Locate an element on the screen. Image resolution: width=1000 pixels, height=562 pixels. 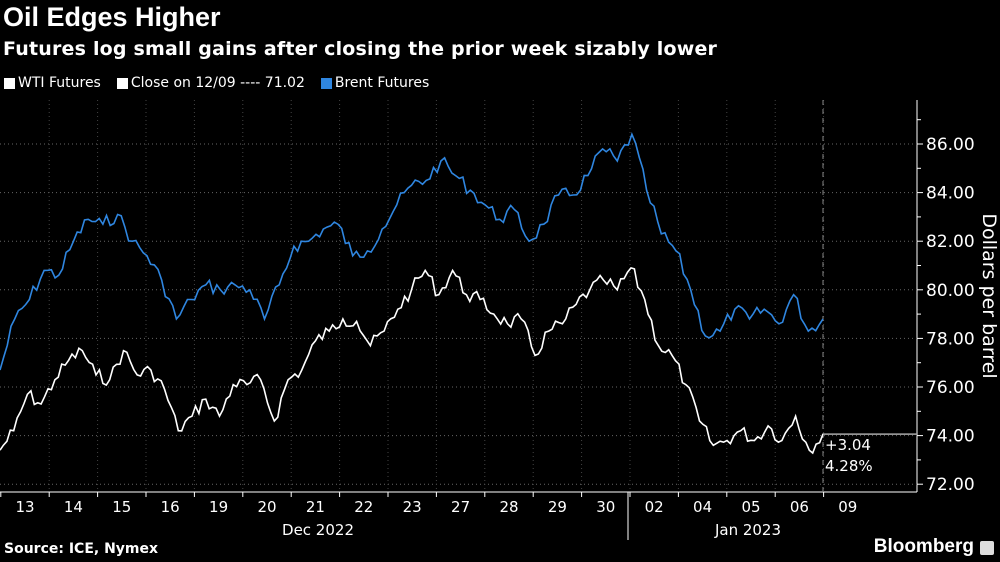
bloomberg-chart-icon is located at coordinates (987, 548).